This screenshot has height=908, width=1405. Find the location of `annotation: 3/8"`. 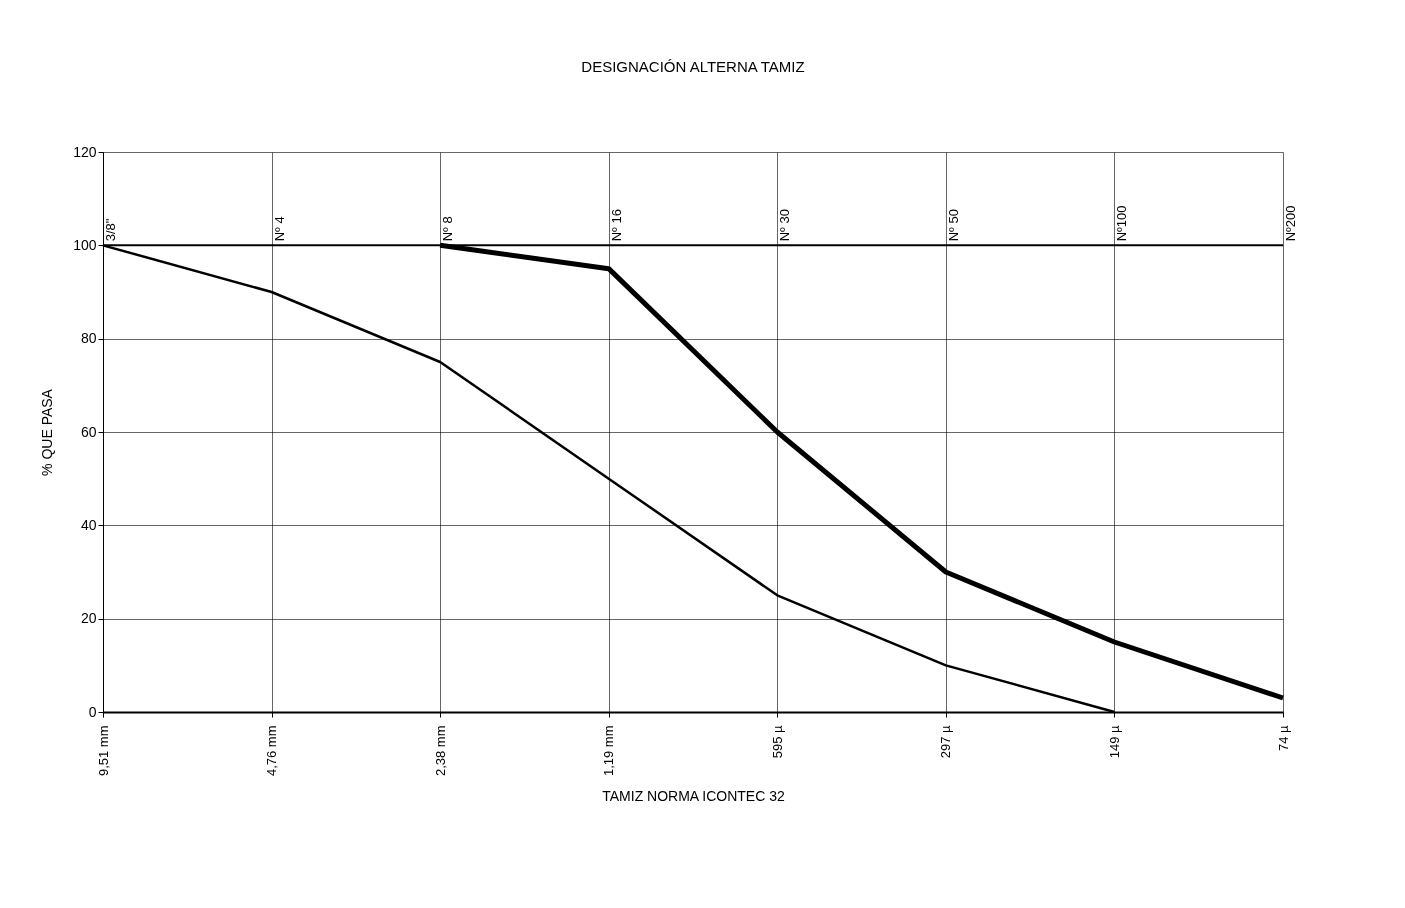

annotation: 3/8" is located at coordinates (110, 230).